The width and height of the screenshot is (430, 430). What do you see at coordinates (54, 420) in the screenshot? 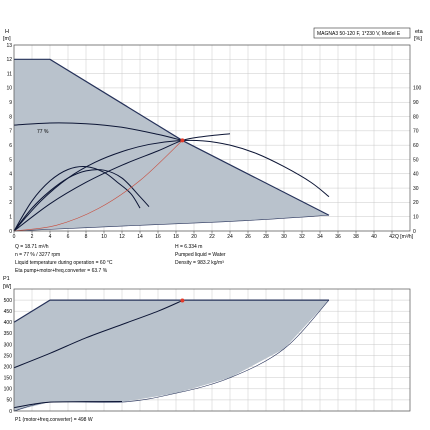
I see `info-power: P1 (motor+freq.converter) = 498 W` at bounding box center [54, 420].